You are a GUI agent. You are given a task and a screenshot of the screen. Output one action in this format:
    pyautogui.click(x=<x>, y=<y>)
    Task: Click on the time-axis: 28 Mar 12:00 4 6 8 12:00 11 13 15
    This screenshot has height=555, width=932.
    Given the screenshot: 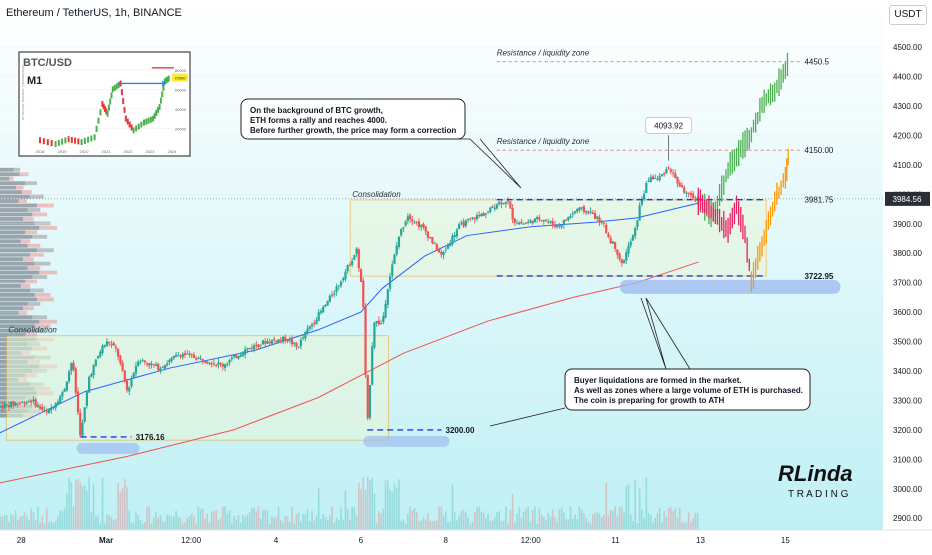 What is the action you would take?
    pyautogui.click(x=466, y=539)
    